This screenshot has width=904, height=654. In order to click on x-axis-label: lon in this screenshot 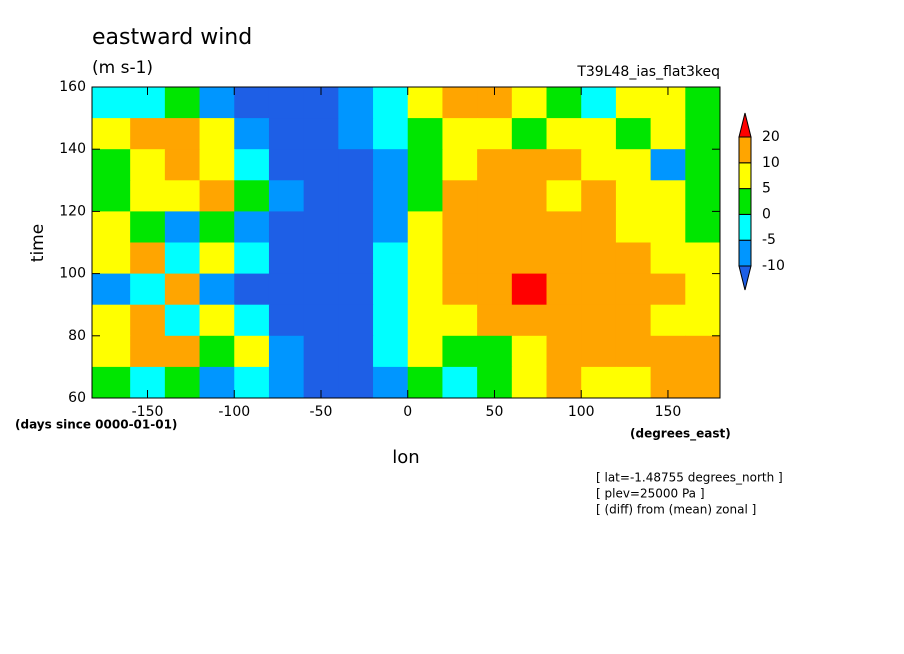, I will do `click(405, 457)`.